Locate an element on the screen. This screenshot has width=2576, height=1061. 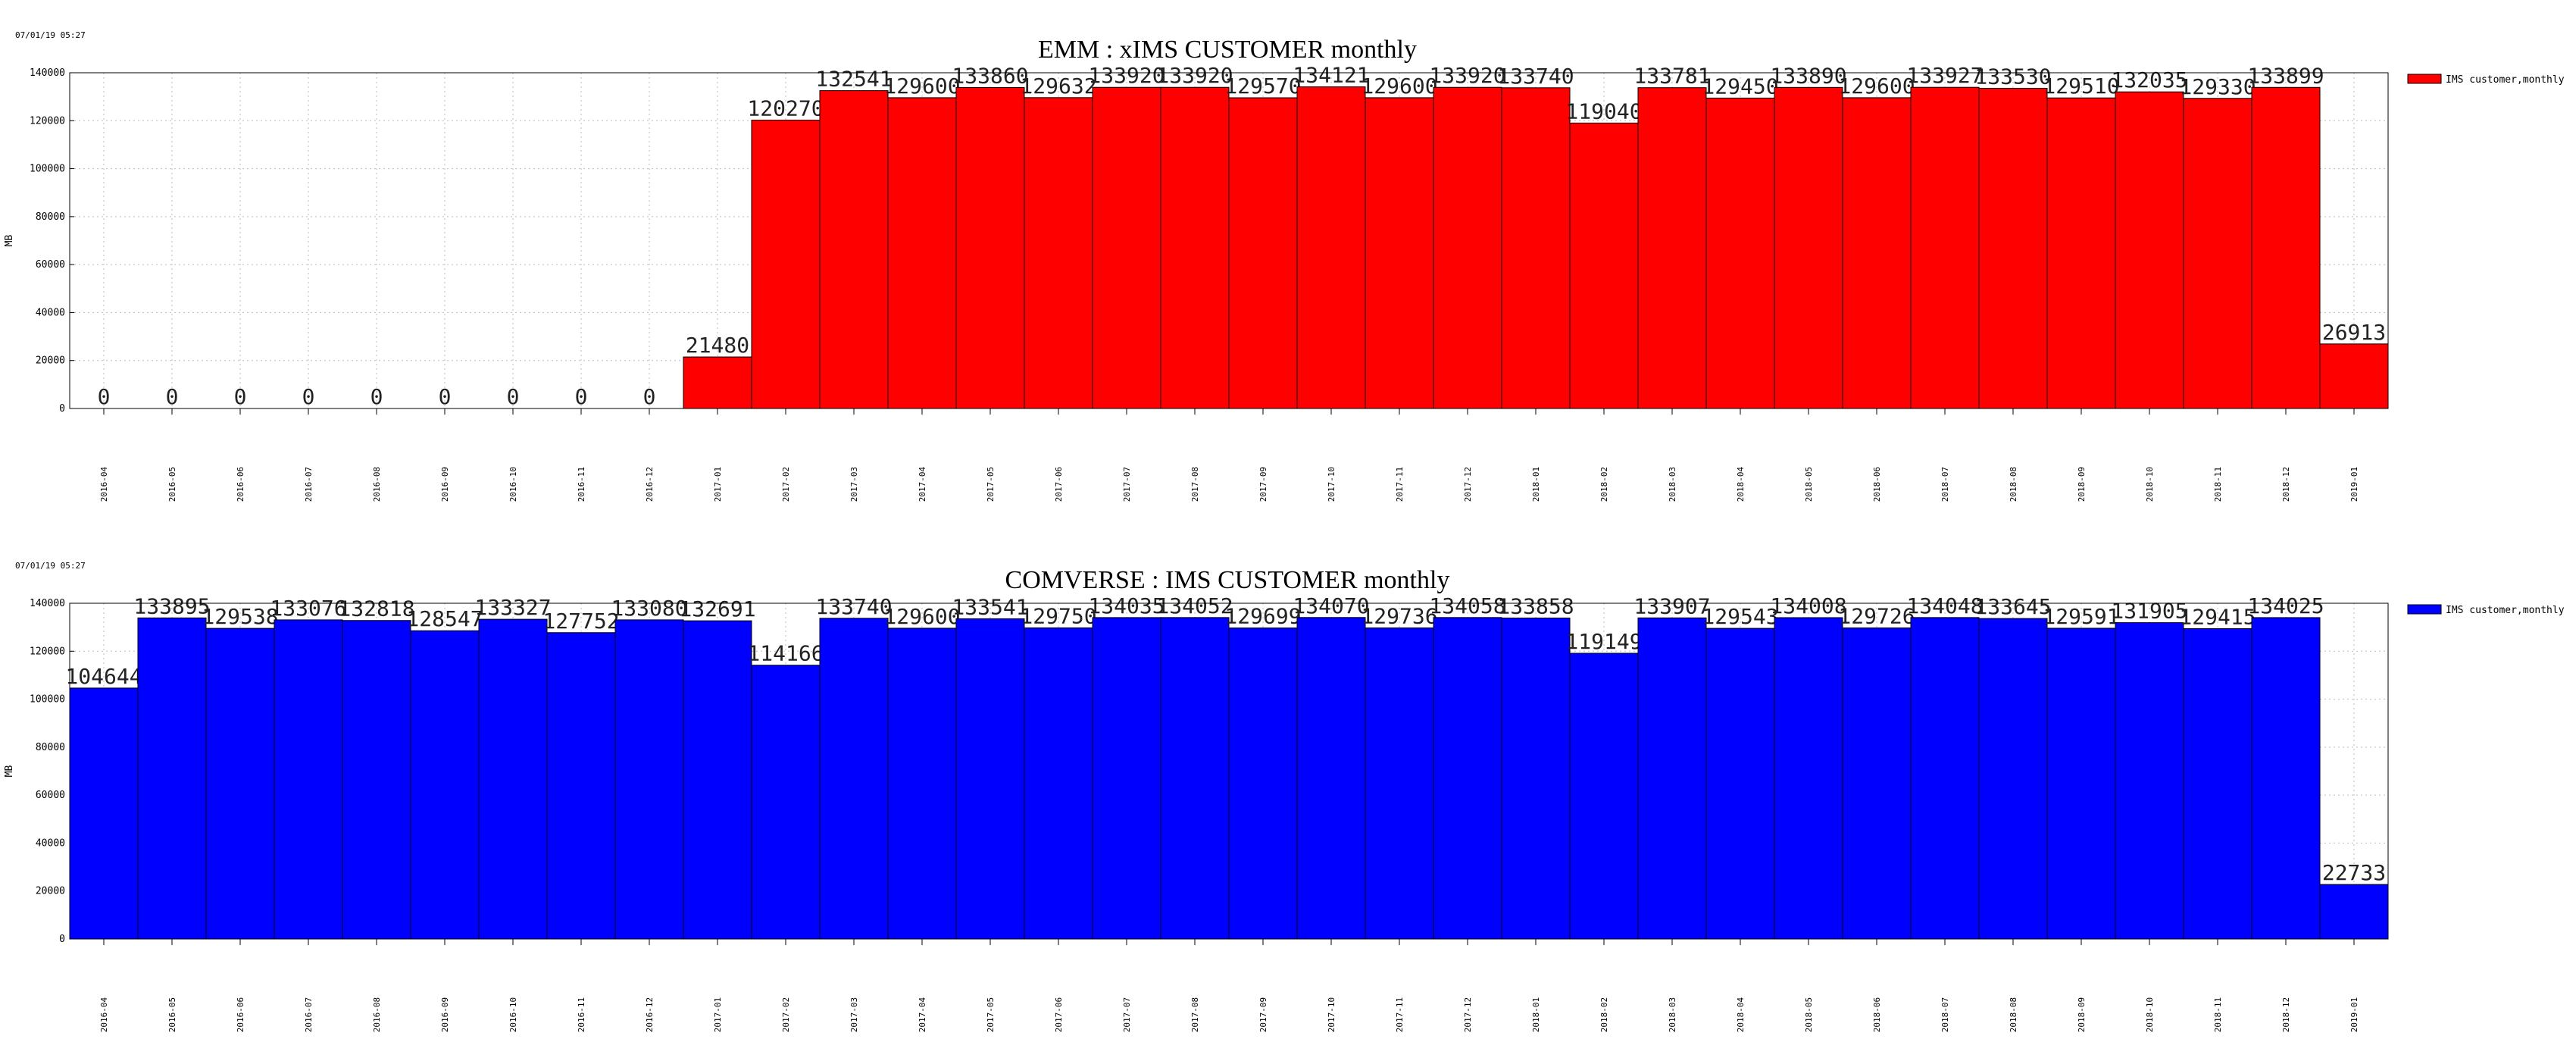
data-label: 132035 is located at coordinates (2149, 79).